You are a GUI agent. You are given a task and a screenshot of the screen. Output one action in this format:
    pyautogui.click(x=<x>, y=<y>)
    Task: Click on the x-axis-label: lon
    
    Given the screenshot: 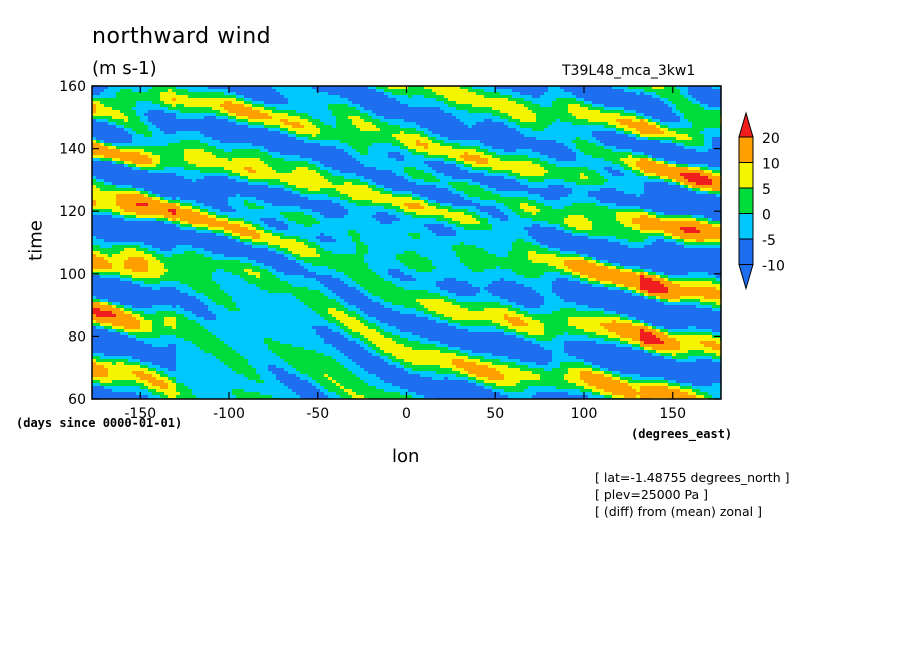 What is the action you would take?
    pyautogui.click(x=406, y=456)
    